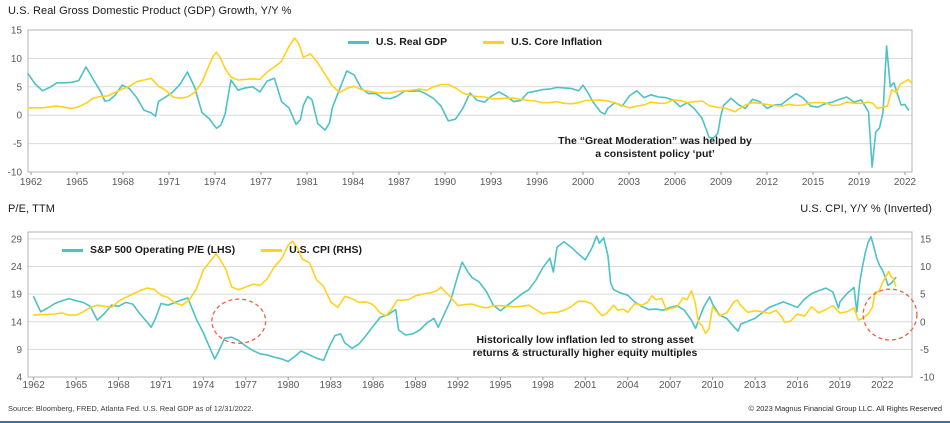 Image resolution: width=950 pixels, height=423 pixels. What do you see at coordinates (491, 182) in the screenshot?
I see `svg-text: 1993` at bounding box center [491, 182].